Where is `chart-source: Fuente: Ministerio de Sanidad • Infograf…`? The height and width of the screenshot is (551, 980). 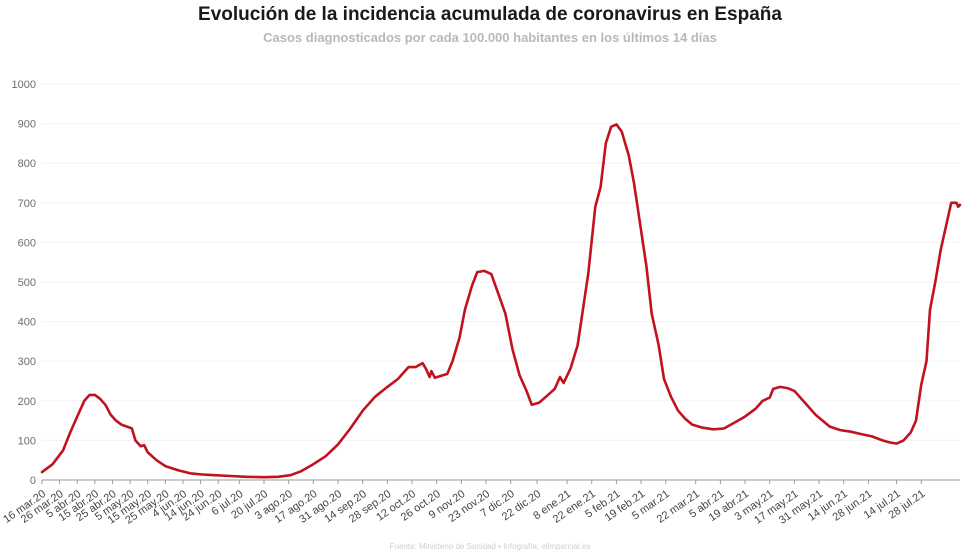
chart-source: Fuente: Ministerio de Sanidad • Infograf… is located at coordinates (490, 546).